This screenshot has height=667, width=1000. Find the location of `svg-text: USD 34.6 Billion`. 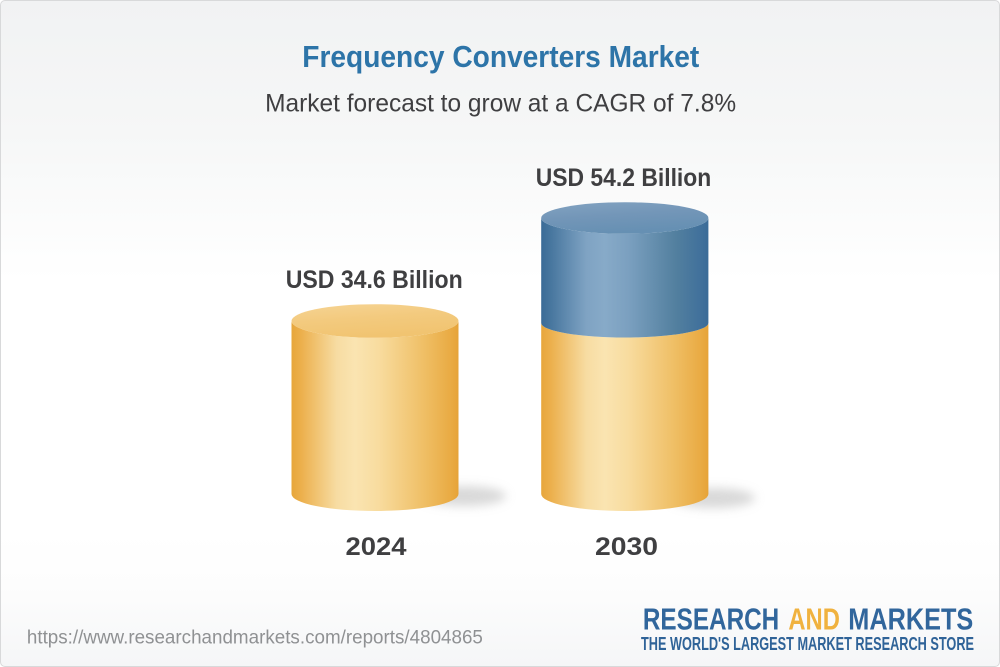

svg-text: USD 34.6 Billion is located at coordinates (374, 280).